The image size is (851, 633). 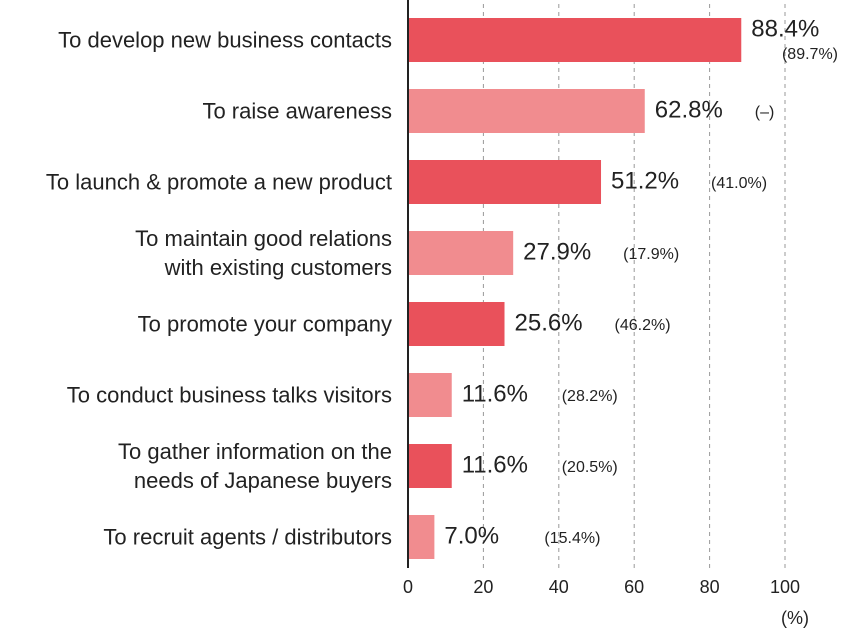 What do you see at coordinates (225, 40) in the screenshot?
I see `category-label: To develop new business contacts` at bounding box center [225, 40].